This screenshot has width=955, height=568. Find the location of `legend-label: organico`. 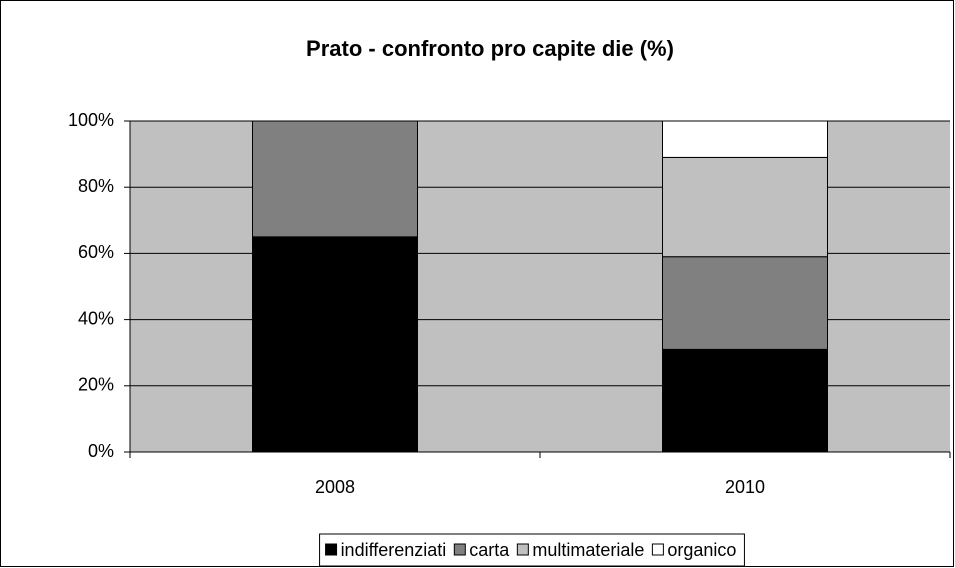

legend-label: organico is located at coordinates (701, 550).